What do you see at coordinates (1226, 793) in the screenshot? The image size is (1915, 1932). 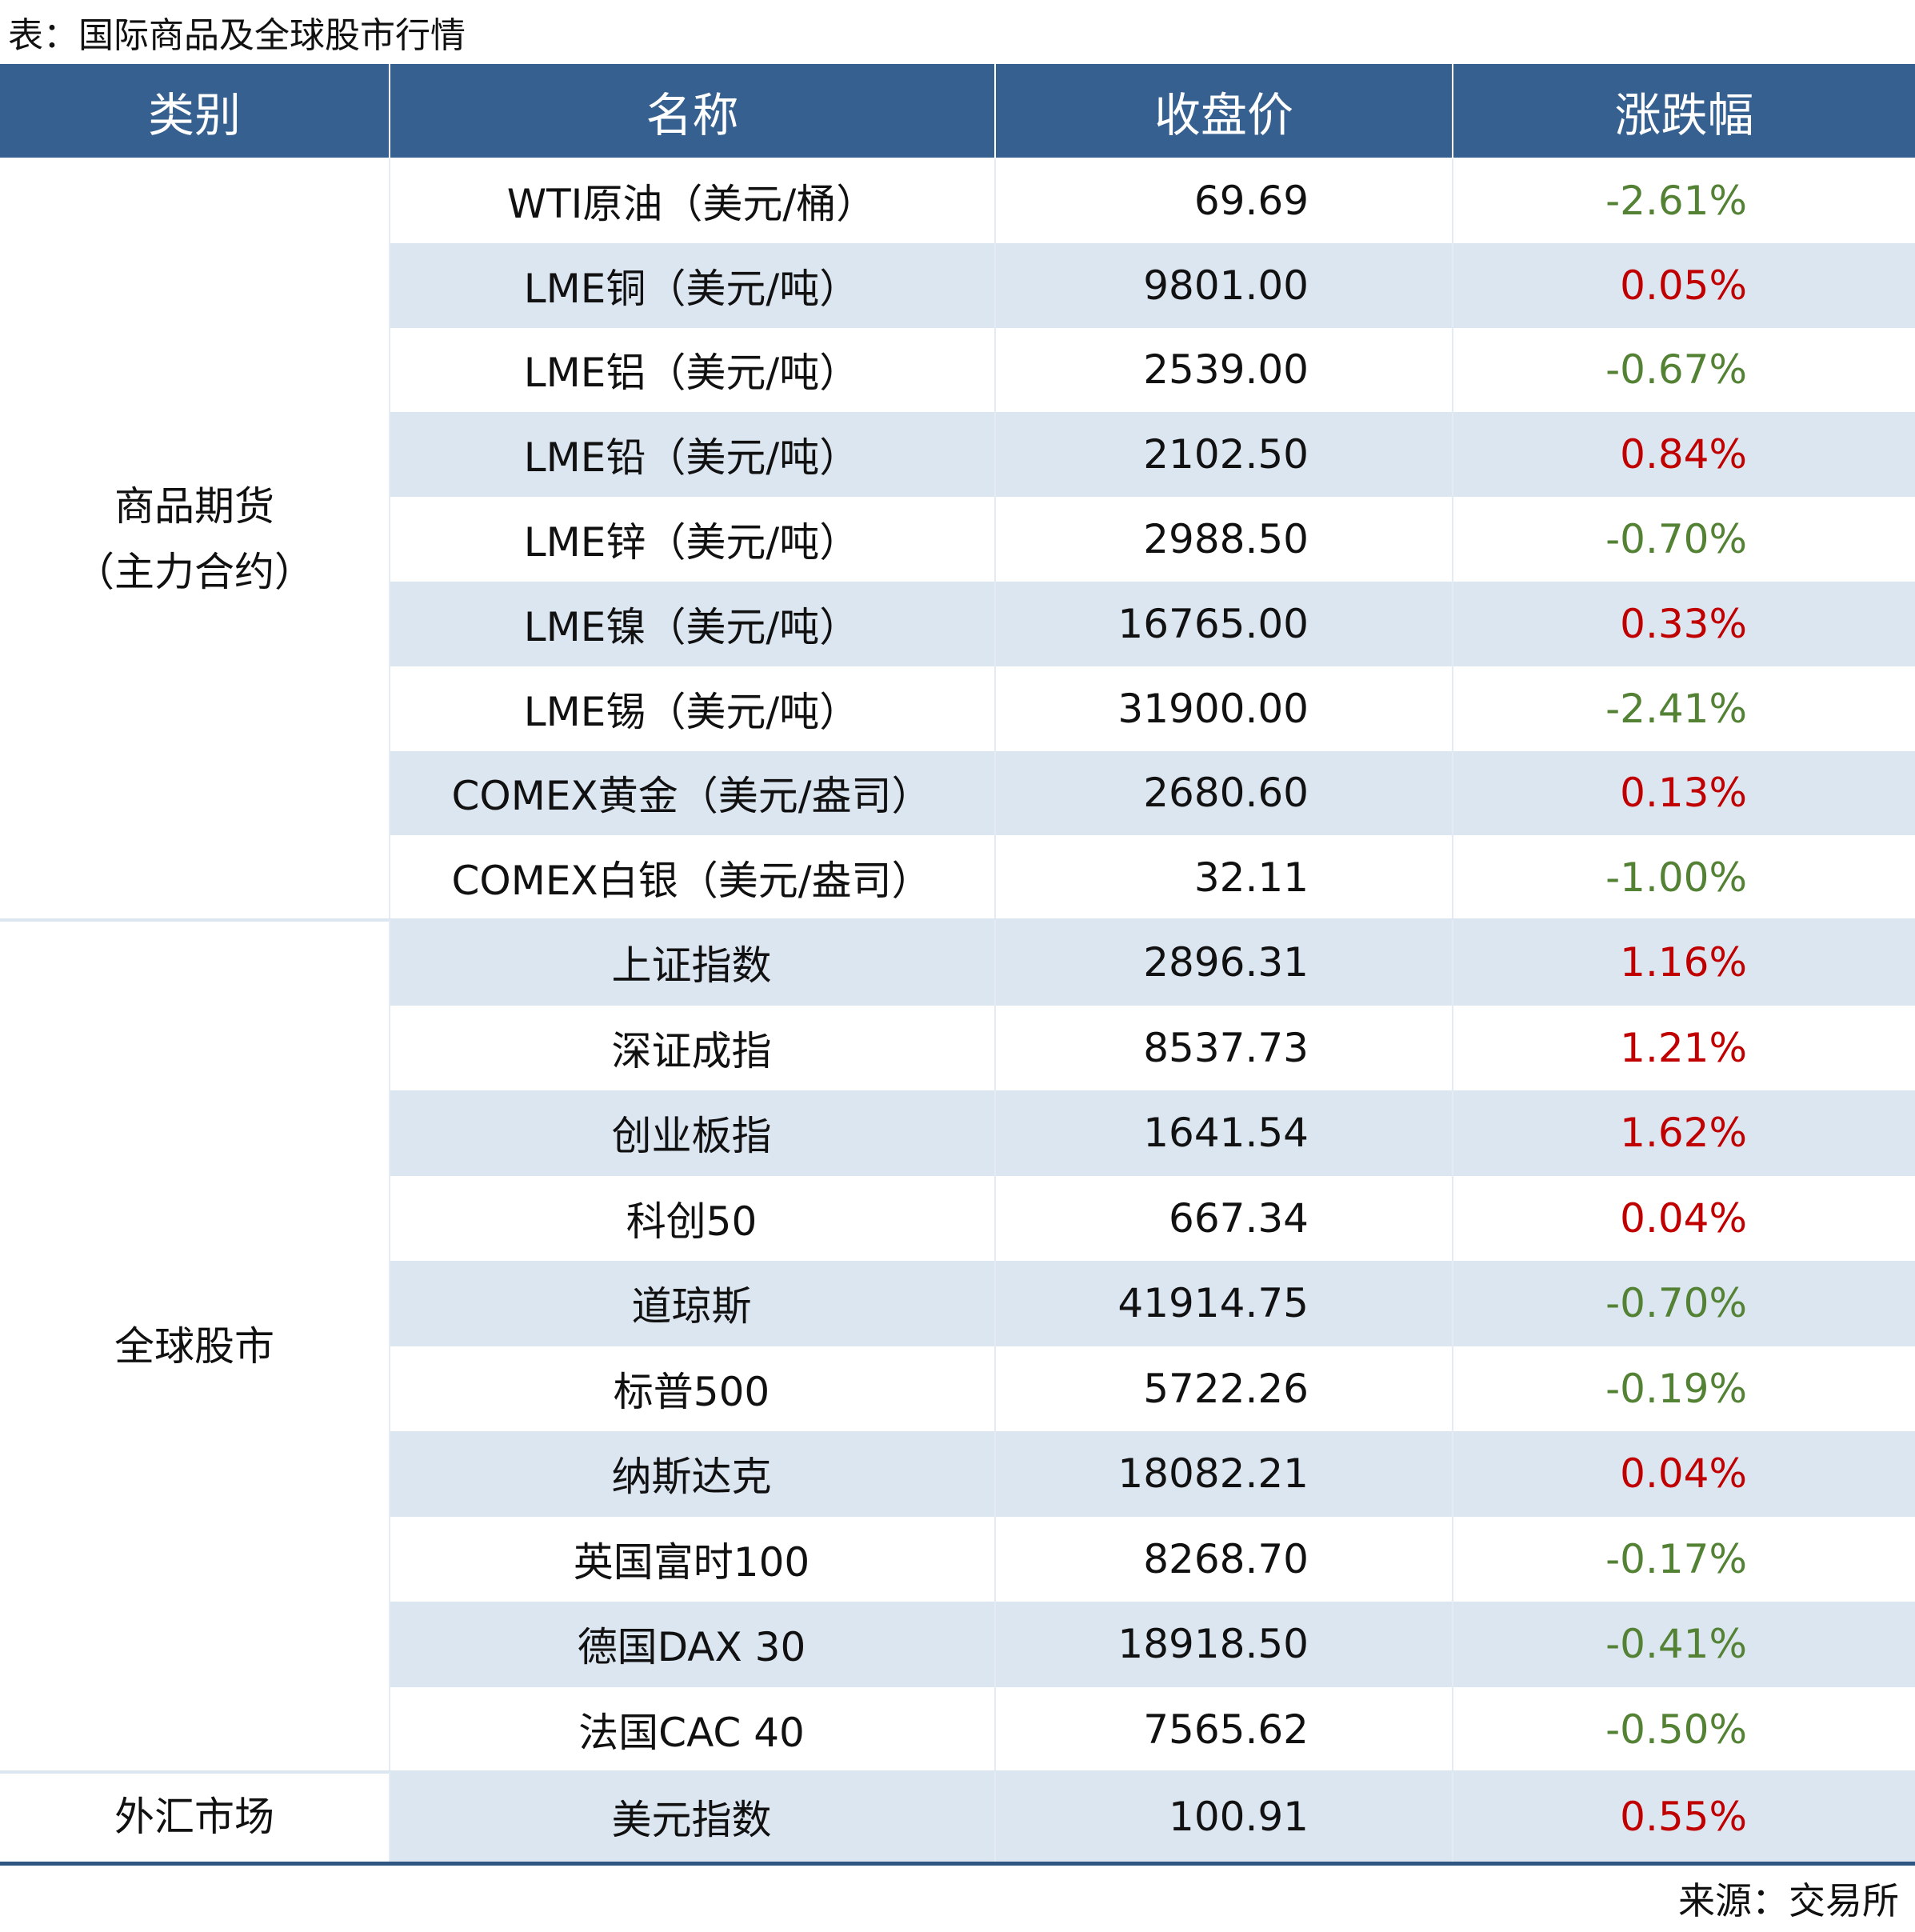 I see `price: 2680.60` at bounding box center [1226, 793].